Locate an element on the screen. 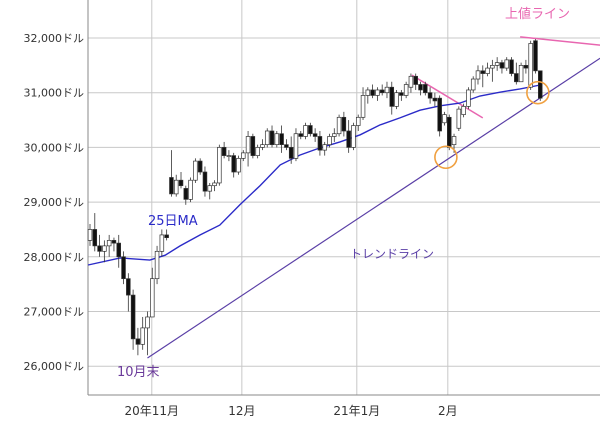  y-tick-label: 29,000ドル is located at coordinates (54, 202).